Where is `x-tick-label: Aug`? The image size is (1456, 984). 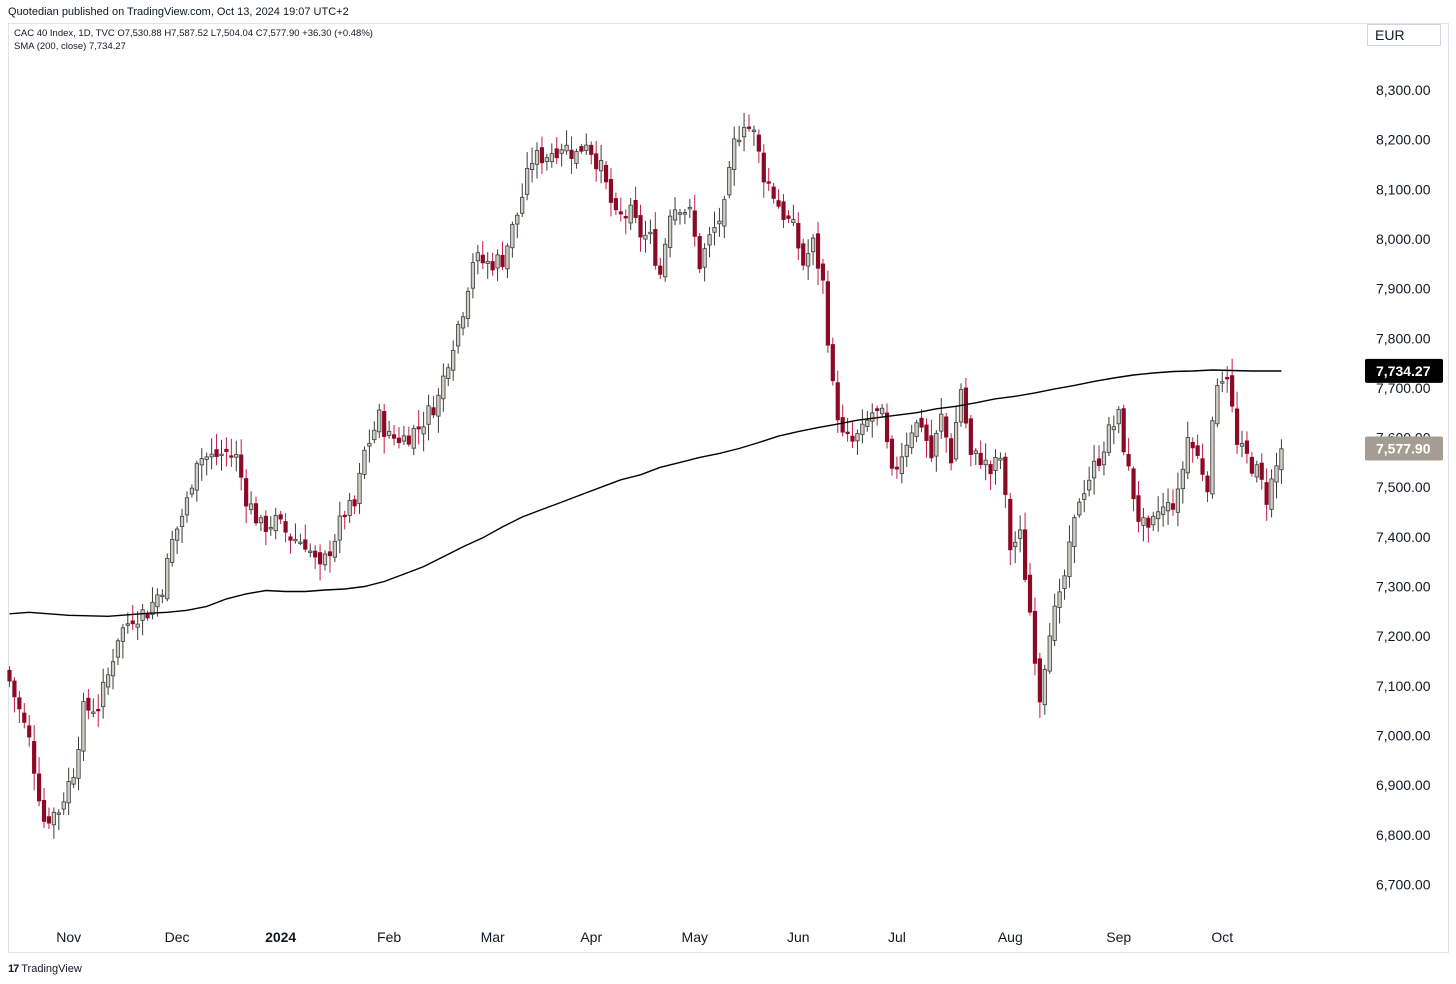
x-tick-label: Aug is located at coordinates (1010, 937).